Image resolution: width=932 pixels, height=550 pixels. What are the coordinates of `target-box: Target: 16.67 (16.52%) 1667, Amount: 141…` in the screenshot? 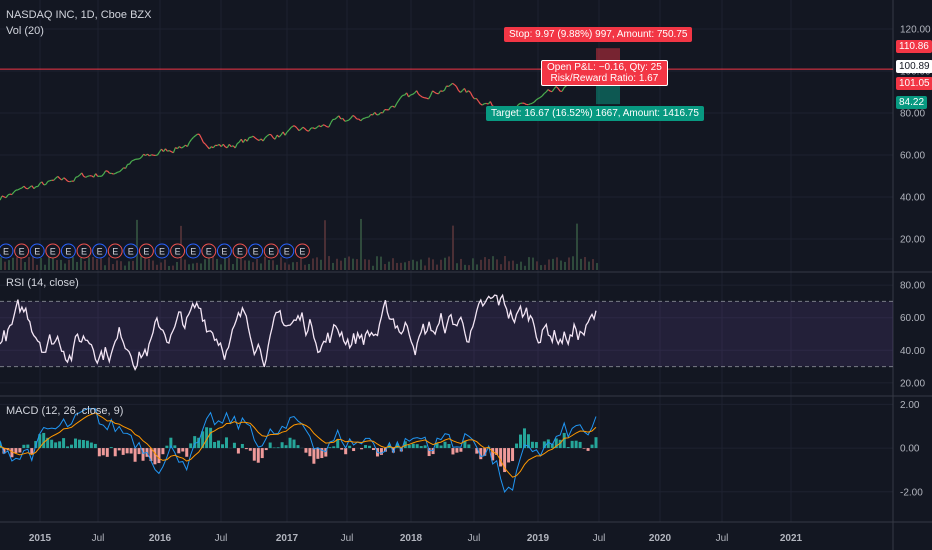 It's located at (595, 113).